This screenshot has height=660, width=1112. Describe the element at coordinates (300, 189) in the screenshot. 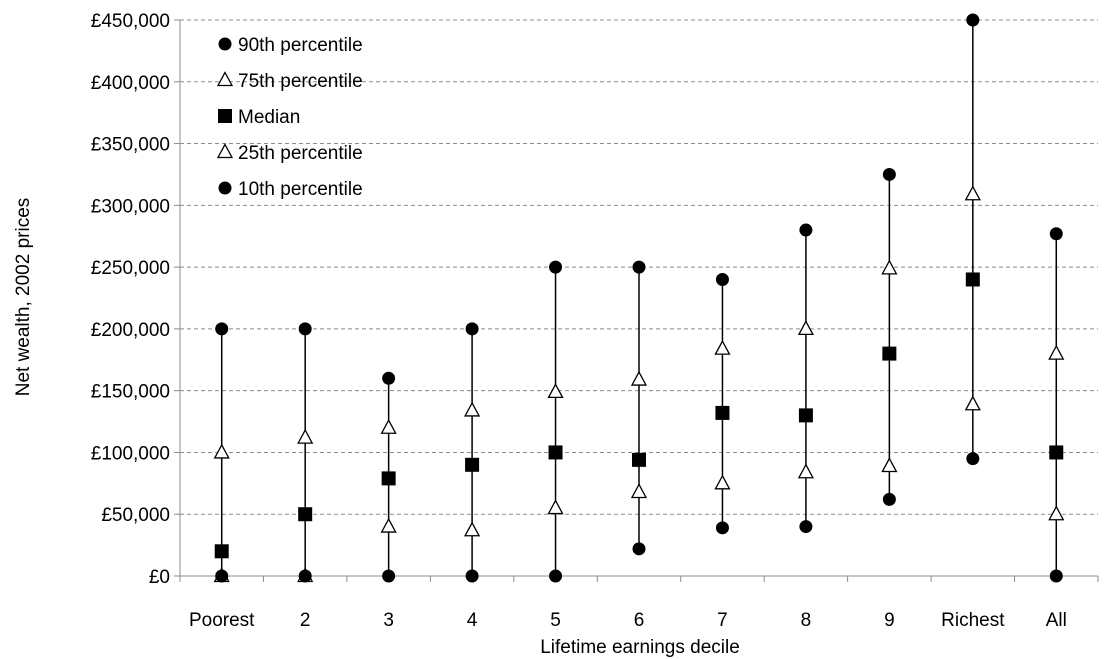

I see `legend-label-10th-percentile: 10th percentile` at that location.